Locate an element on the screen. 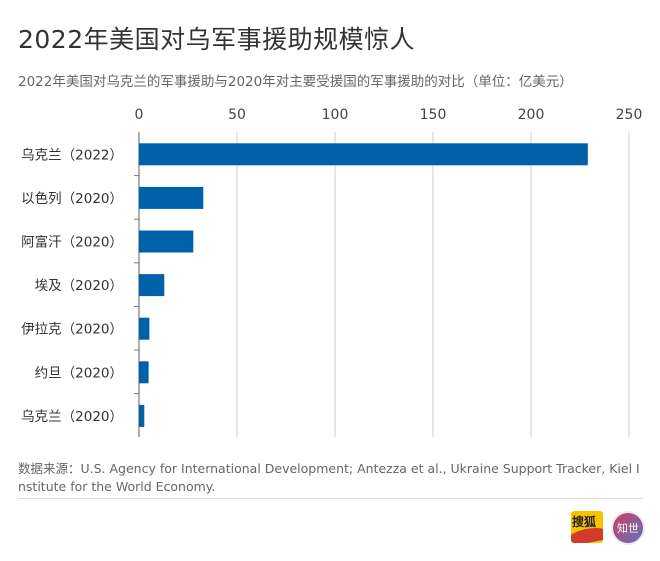 The height and width of the screenshot is (561, 660). category-label: 约旦（2020） is located at coordinates (79, 373).